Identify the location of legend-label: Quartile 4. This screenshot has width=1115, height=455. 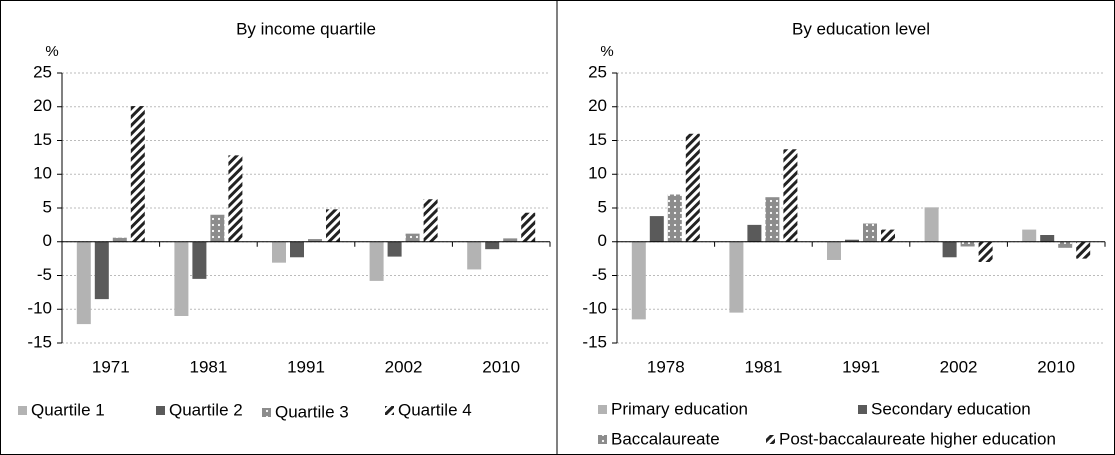
(435, 409).